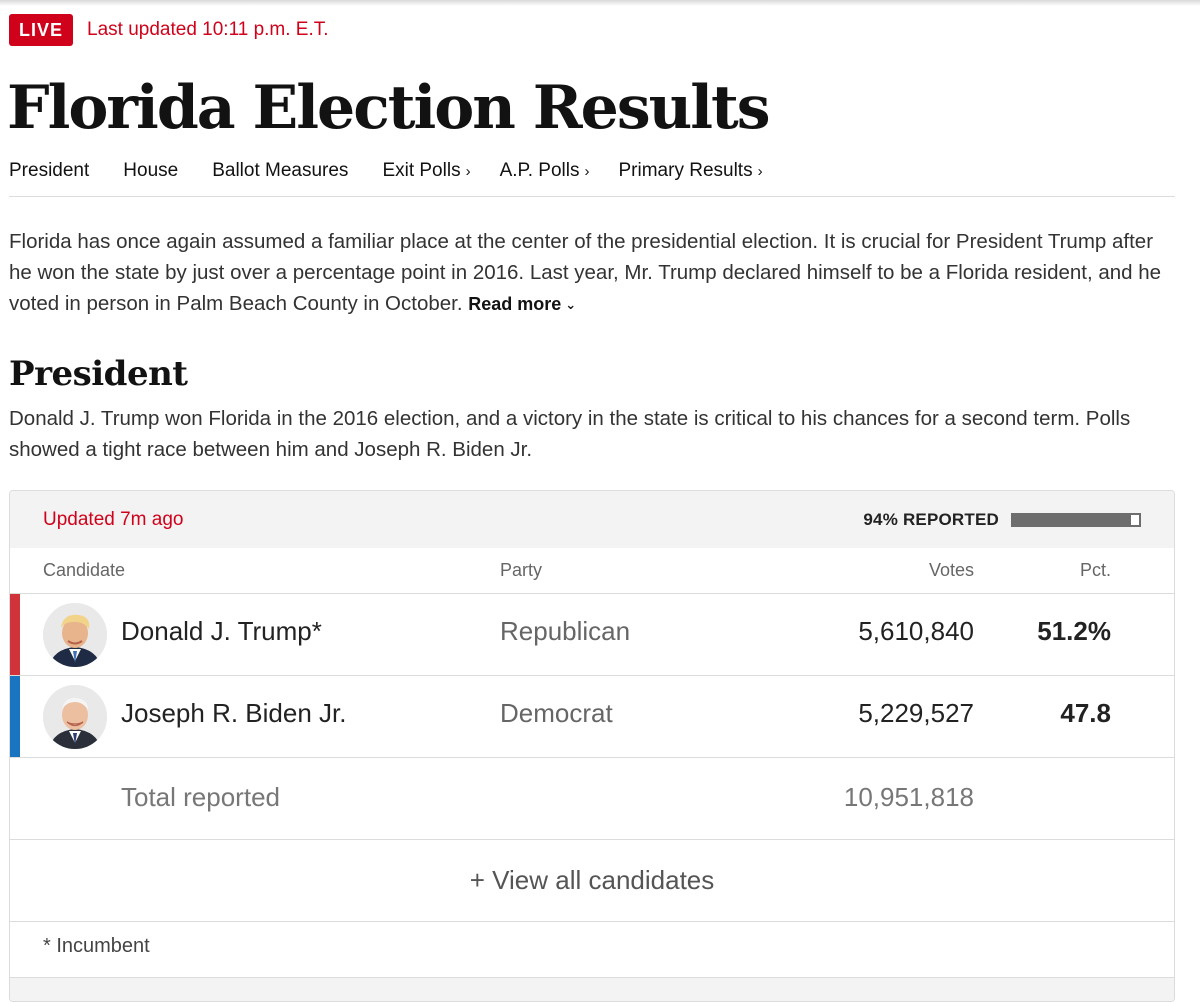  Describe the element at coordinates (41, 30) in the screenshot. I see `live-badge: LIVE` at that location.